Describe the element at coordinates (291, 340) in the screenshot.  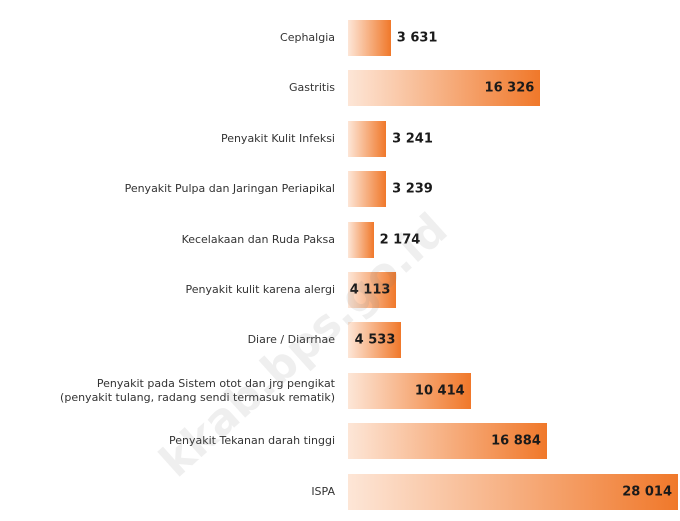
I see `category-label: Diare / Diarrhae` at that location.